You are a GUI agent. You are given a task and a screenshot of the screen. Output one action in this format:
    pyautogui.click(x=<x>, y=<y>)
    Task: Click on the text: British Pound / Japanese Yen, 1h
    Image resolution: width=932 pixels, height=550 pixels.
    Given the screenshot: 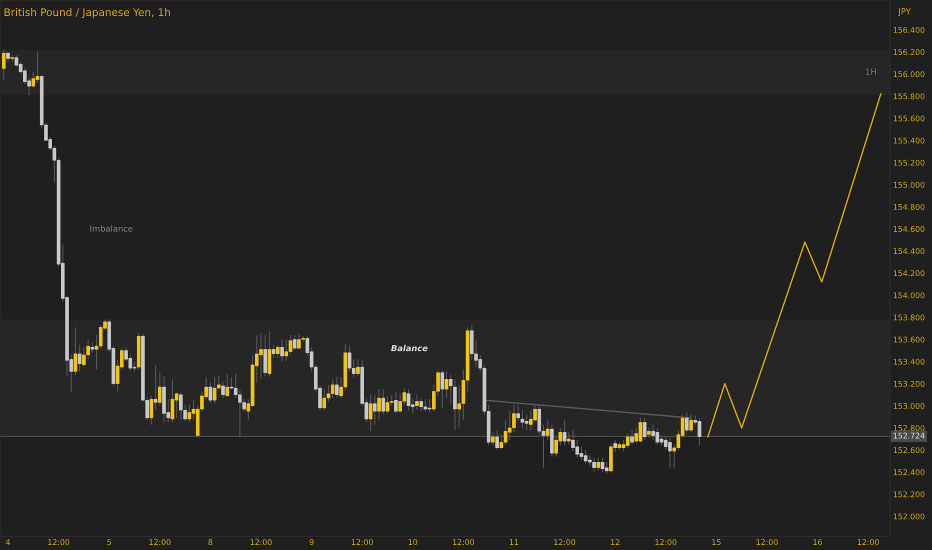 What is the action you would take?
    pyautogui.click(x=87, y=13)
    